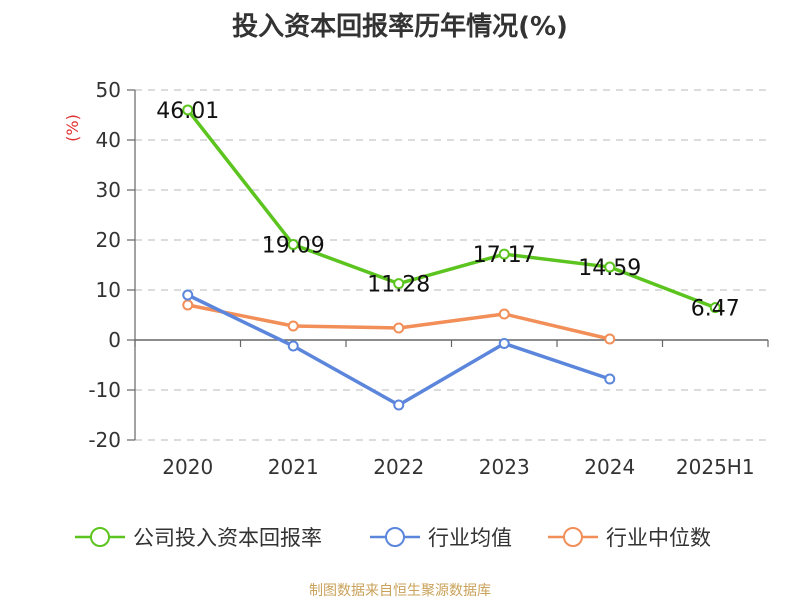 Image resolution: width=800 pixels, height=600 pixels. Describe the element at coordinates (609, 467) in the screenshot. I see `x-tick-label: 2024` at that location.